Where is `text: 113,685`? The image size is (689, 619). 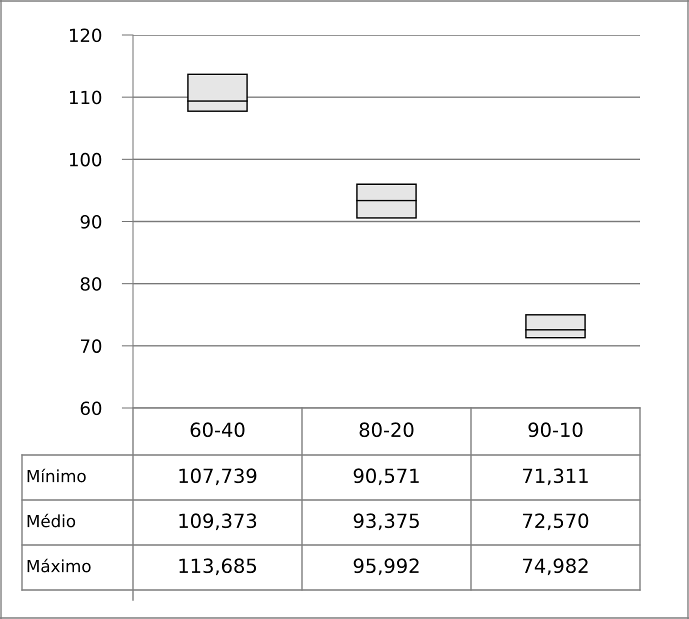 text: 113,685 is located at coordinates (217, 567).